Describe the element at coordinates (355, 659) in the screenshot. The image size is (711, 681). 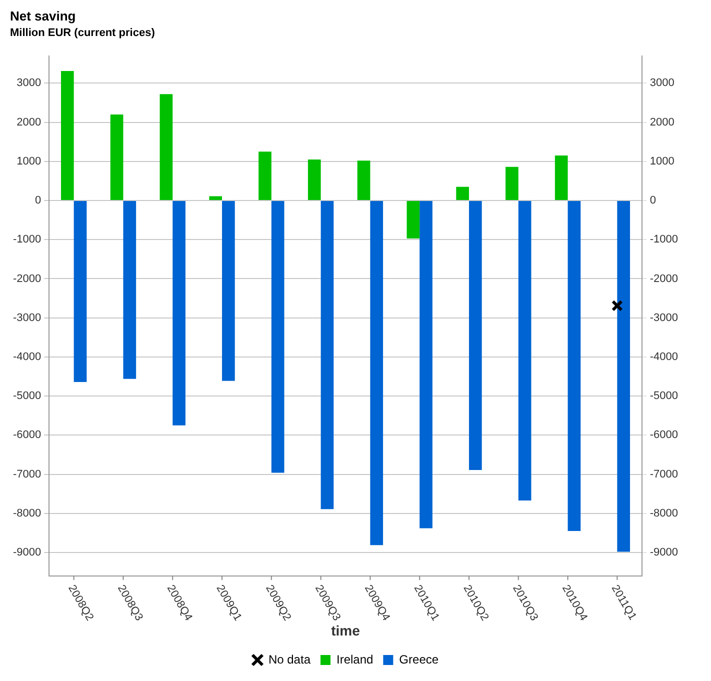
I see `legend-label: Ireland` at that location.